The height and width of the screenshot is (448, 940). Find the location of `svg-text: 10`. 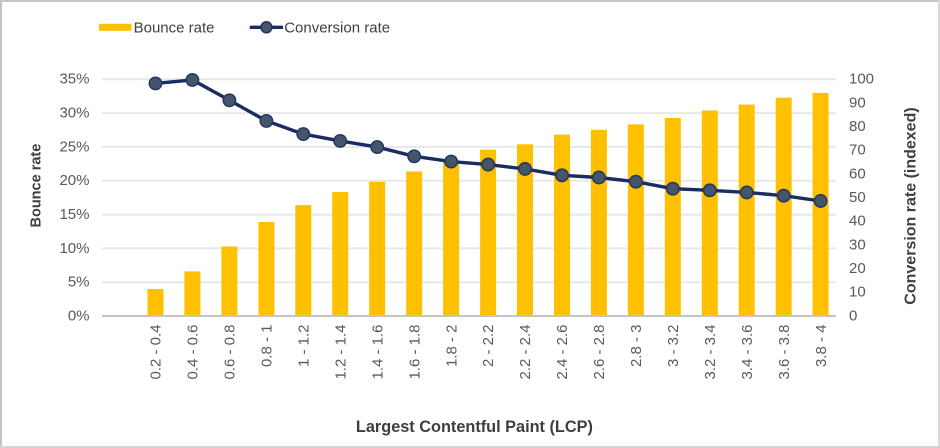

svg-text: 10 is located at coordinates (857, 292).